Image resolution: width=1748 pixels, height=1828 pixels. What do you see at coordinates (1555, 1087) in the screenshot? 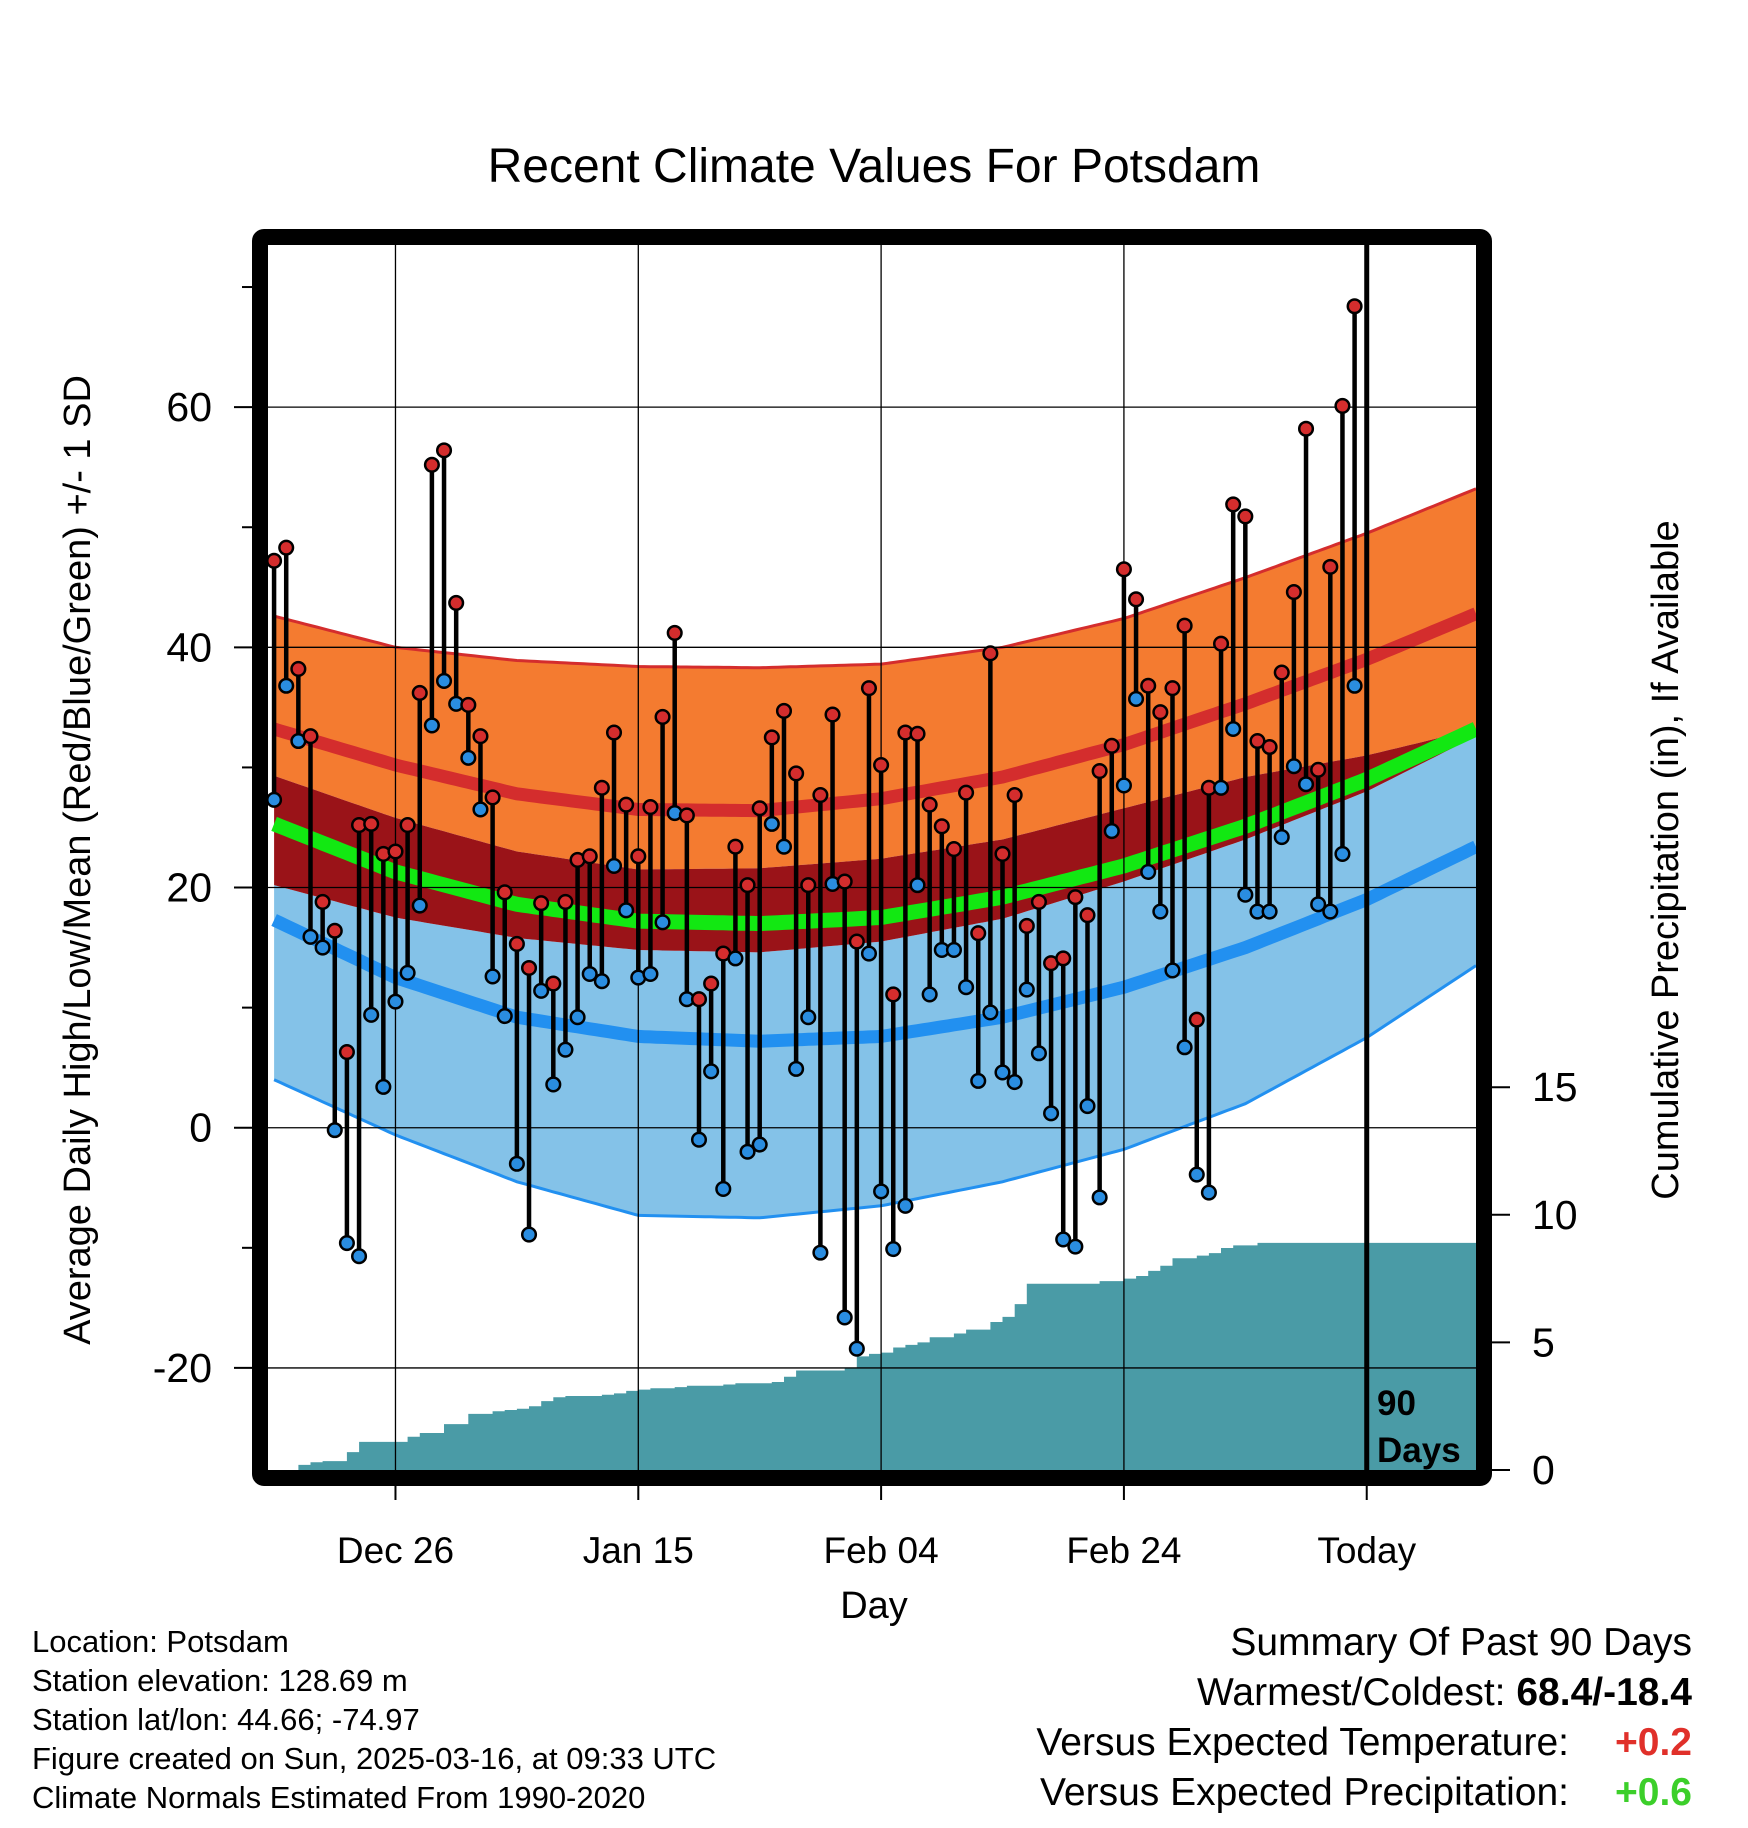
I see `y-tick-label-right: 15` at bounding box center [1555, 1087].